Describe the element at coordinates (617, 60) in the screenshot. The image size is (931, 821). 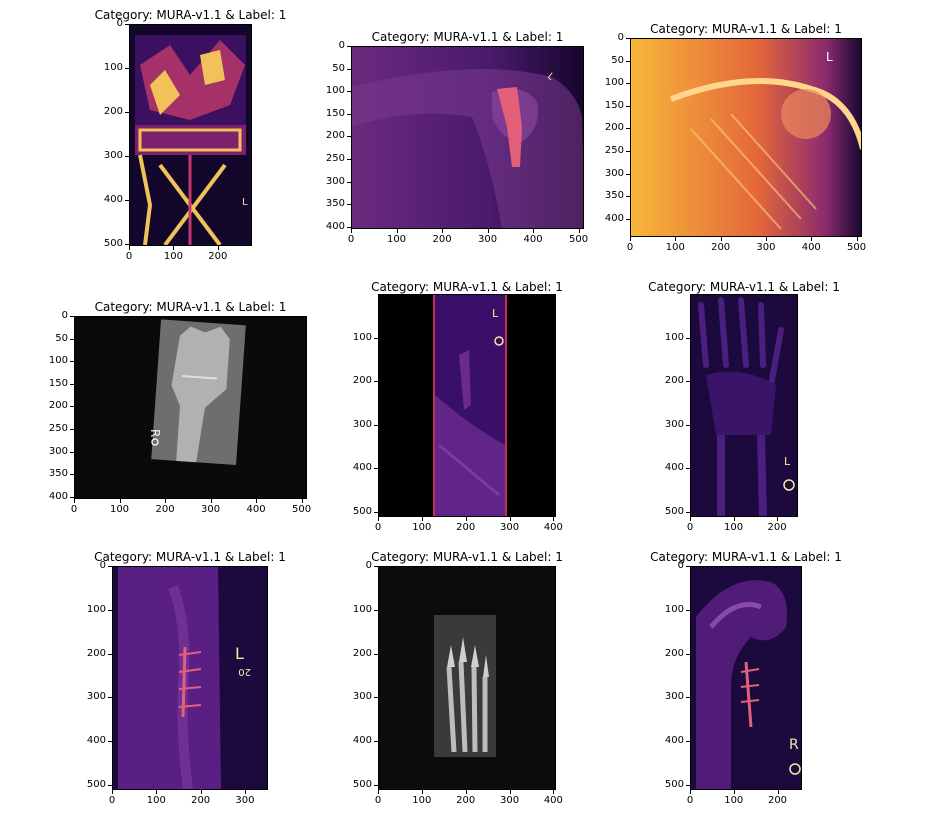
I see `y-tick-label: 50` at that location.